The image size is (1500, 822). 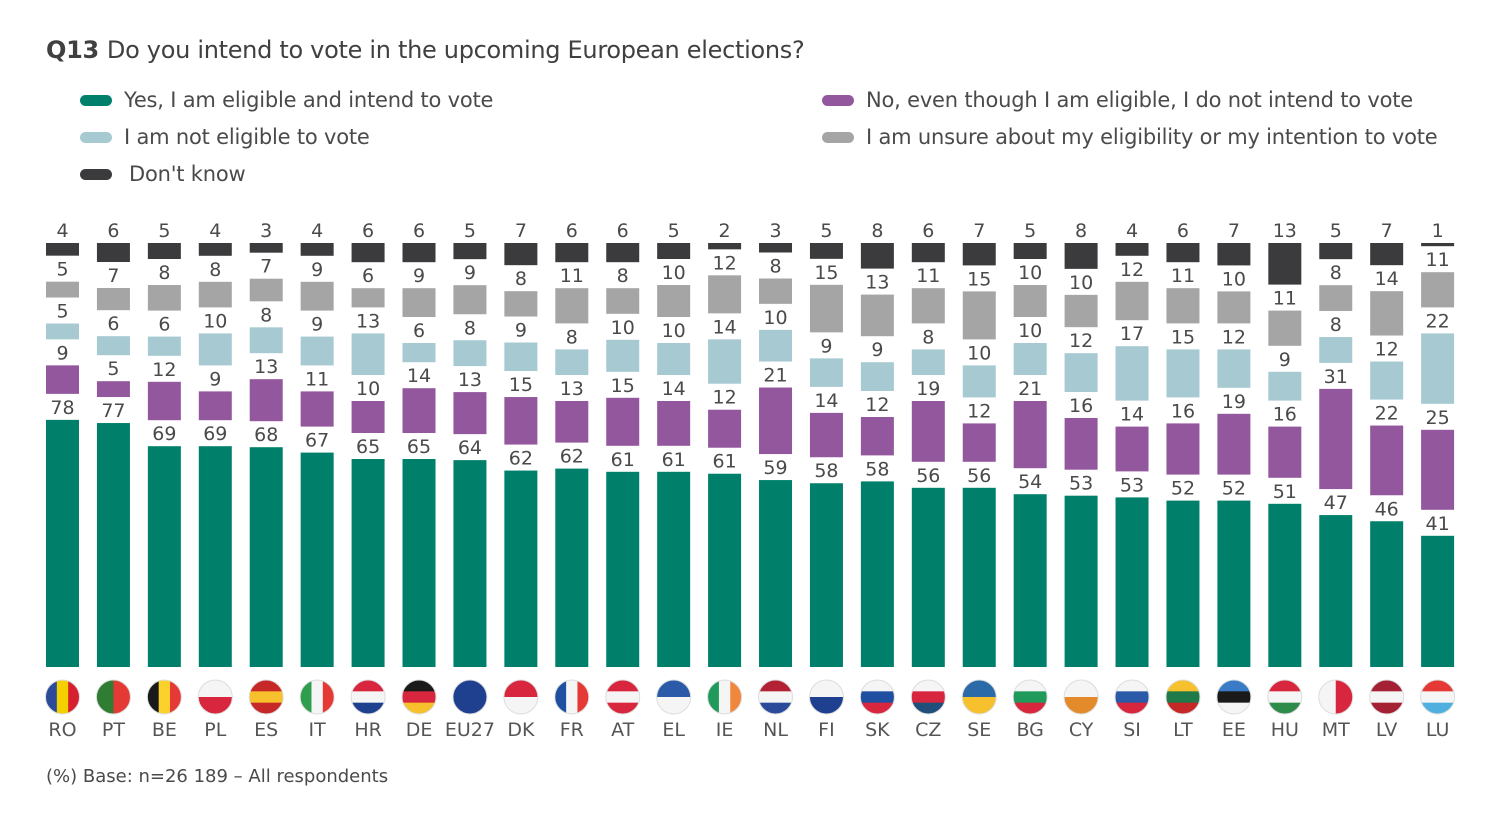 What do you see at coordinates (470, 380) in the screenshot?
I see `data-label-no: 13` at bounding box center [470, 380].